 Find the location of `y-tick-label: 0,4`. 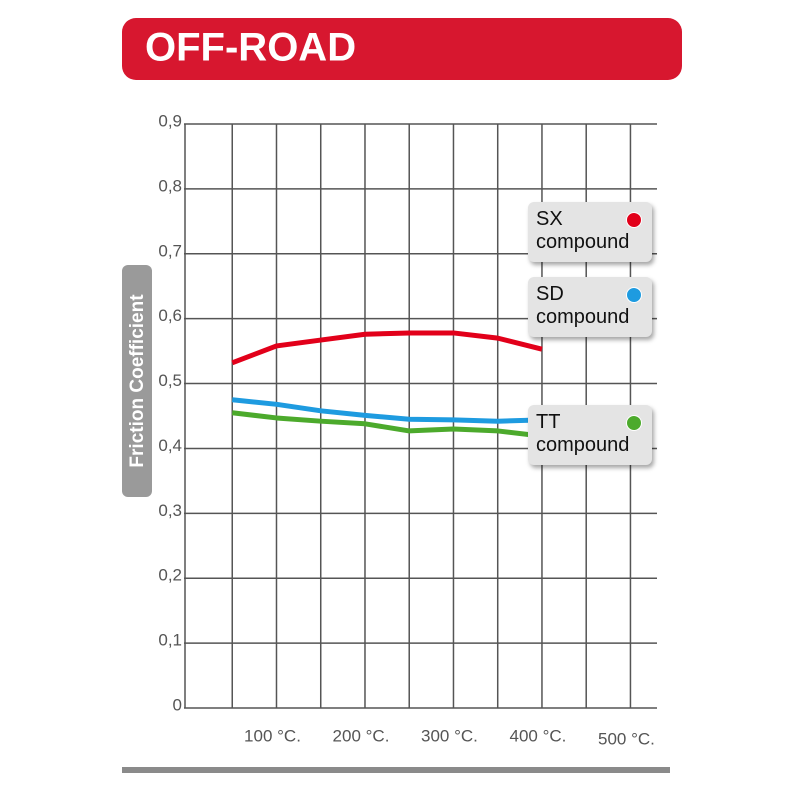

y-tick-label: 0,4 is located at coordinates (170, 445).